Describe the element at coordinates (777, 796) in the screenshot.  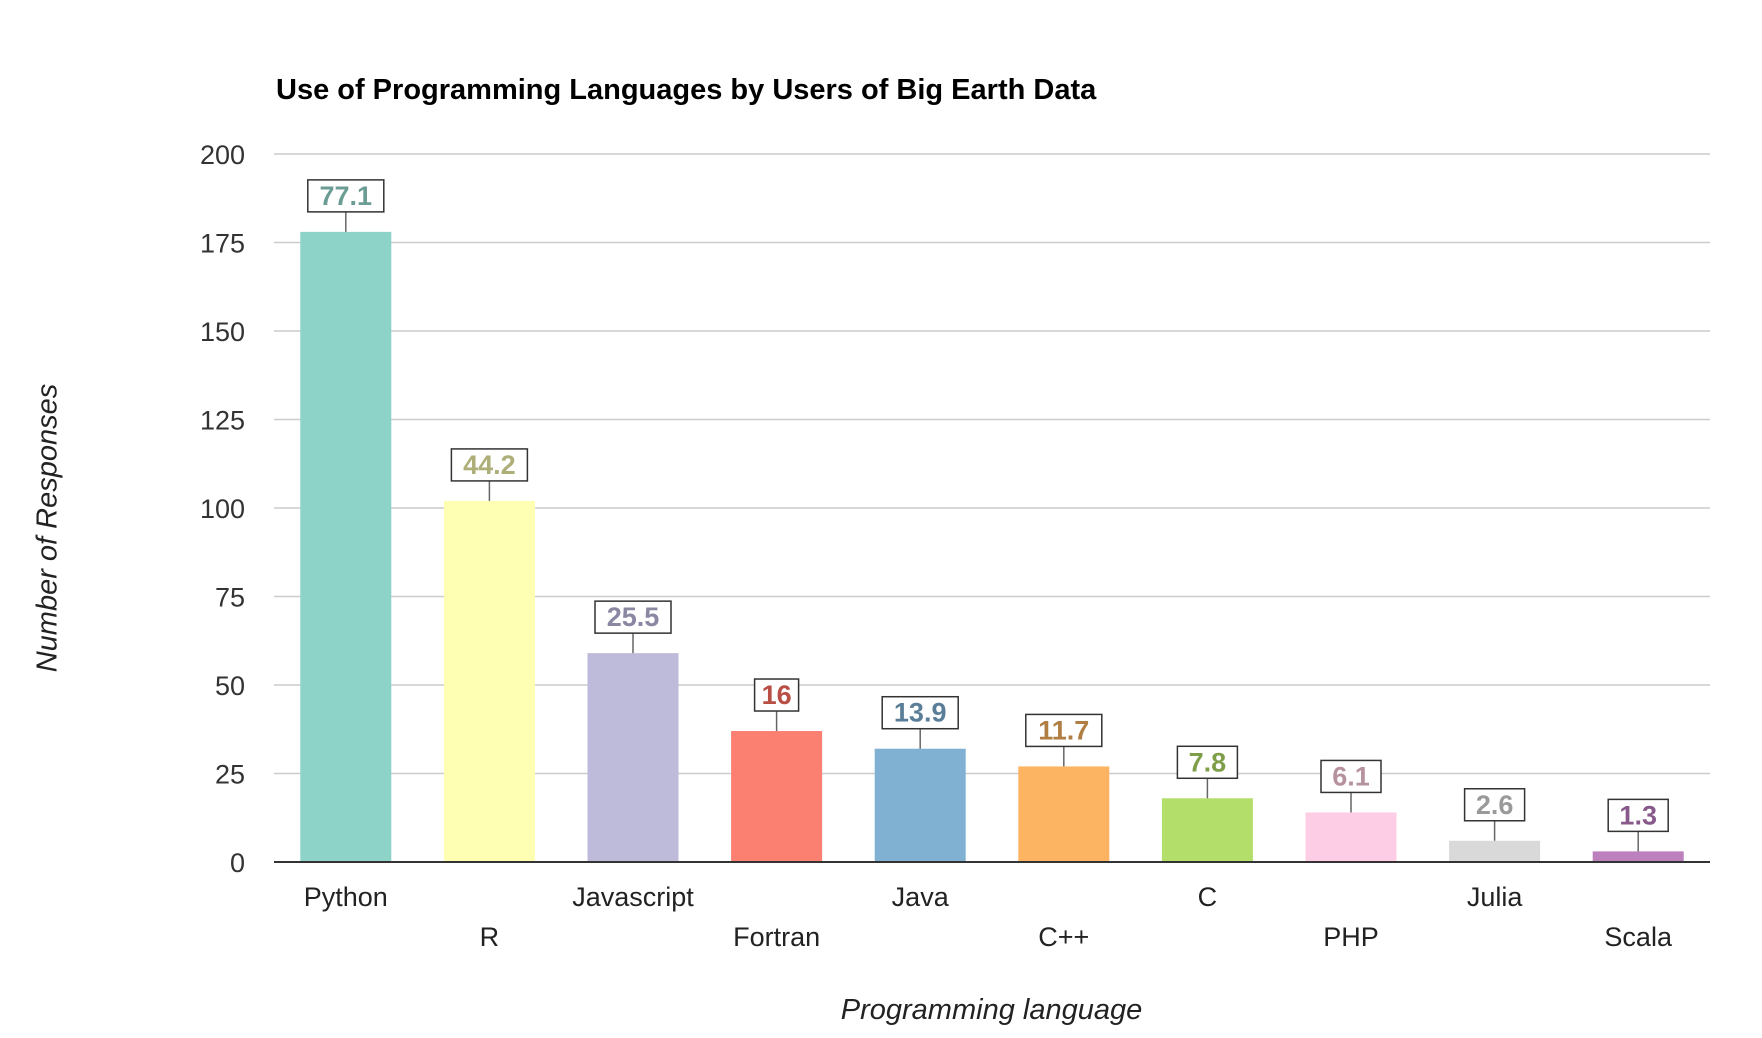
I see `bar-fortran` at that location.